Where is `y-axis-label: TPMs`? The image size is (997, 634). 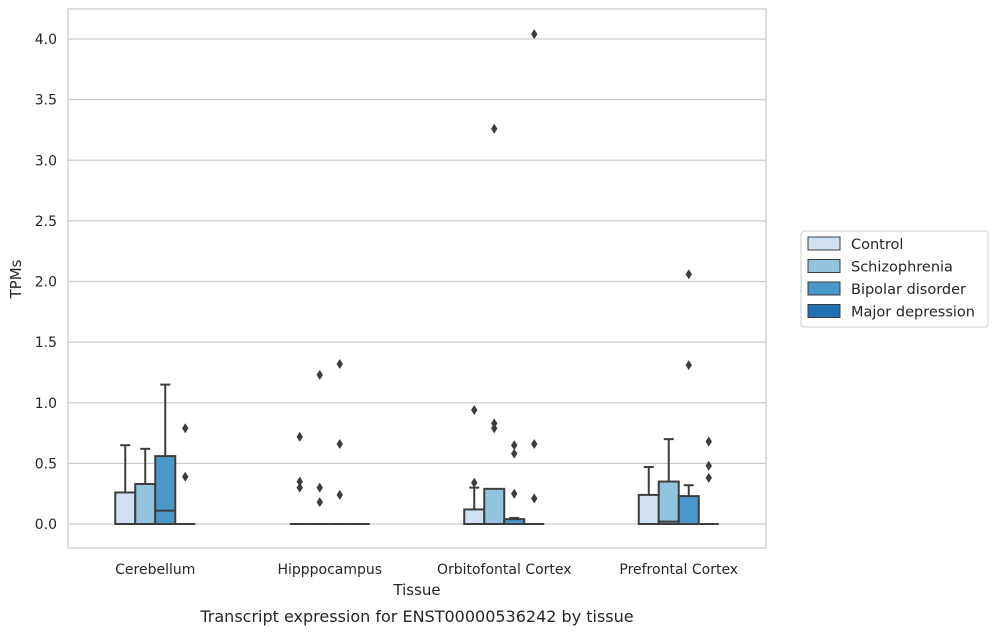 y-axis-label: TPMs is located at coordinates (16, 279).